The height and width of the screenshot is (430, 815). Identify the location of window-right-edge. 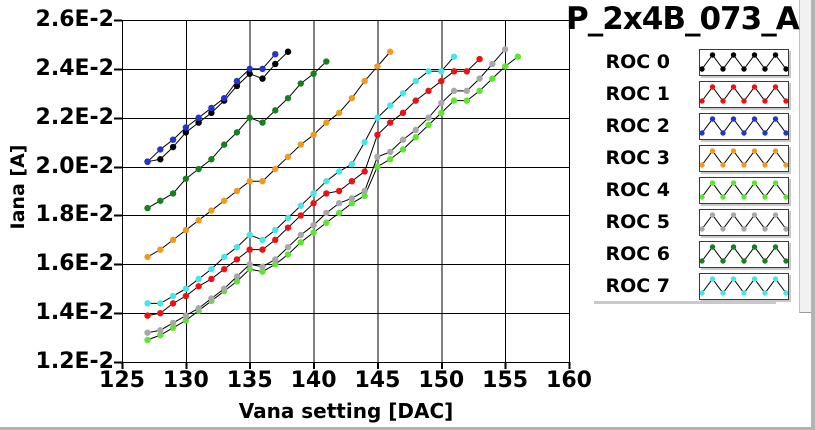
(813, 215).